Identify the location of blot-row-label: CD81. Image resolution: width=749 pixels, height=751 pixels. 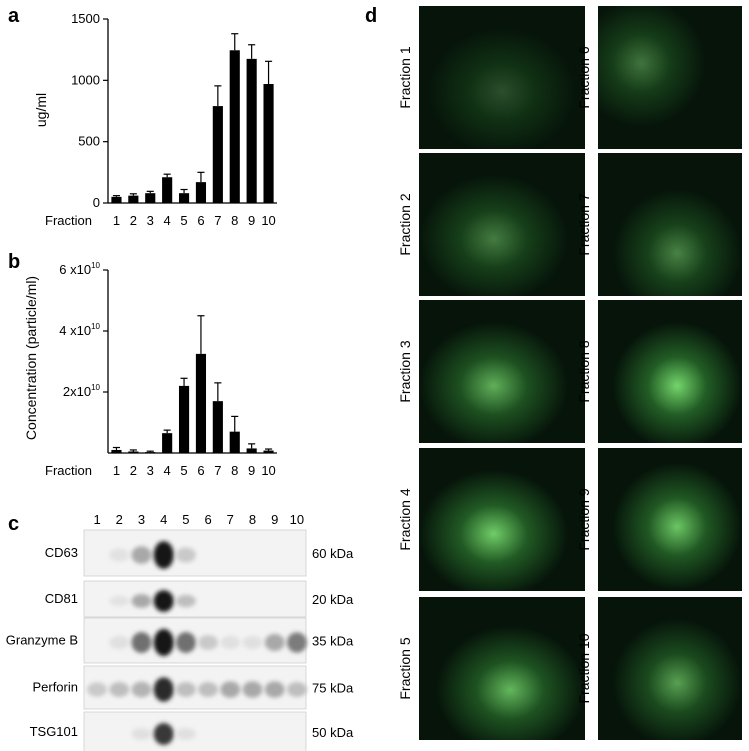
(61, 598).